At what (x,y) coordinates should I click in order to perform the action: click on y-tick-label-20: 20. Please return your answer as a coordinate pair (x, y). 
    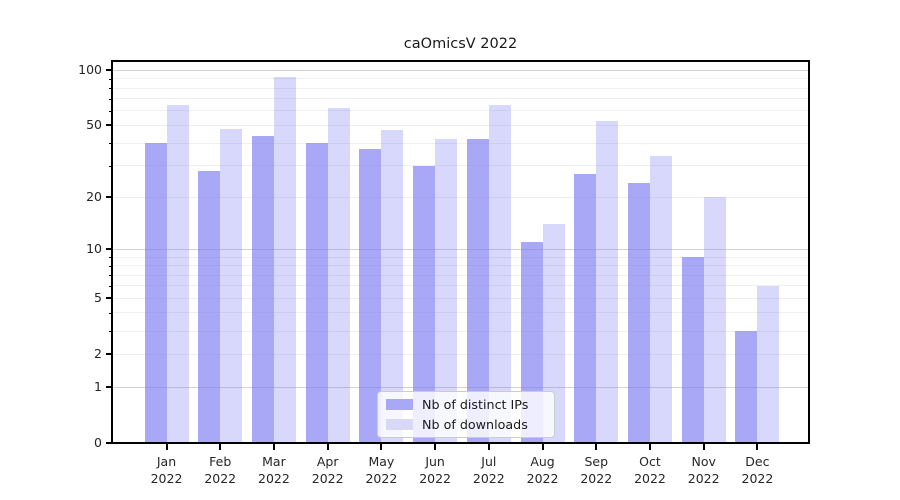
    Looking at the image, I should click on (94, 197).